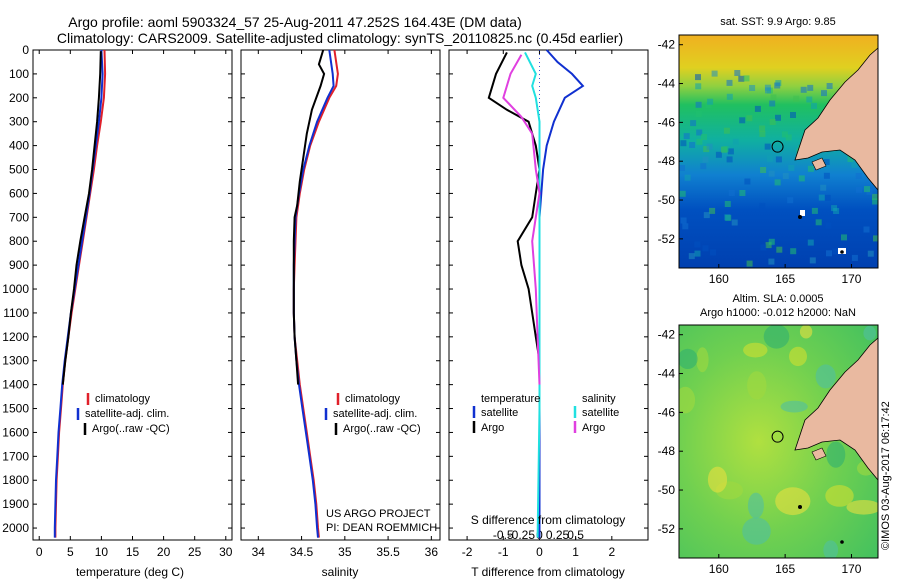  Describe the element at coordinates (19, 217) in the screenshot. I see `depth-tick-label: 700` at that location.